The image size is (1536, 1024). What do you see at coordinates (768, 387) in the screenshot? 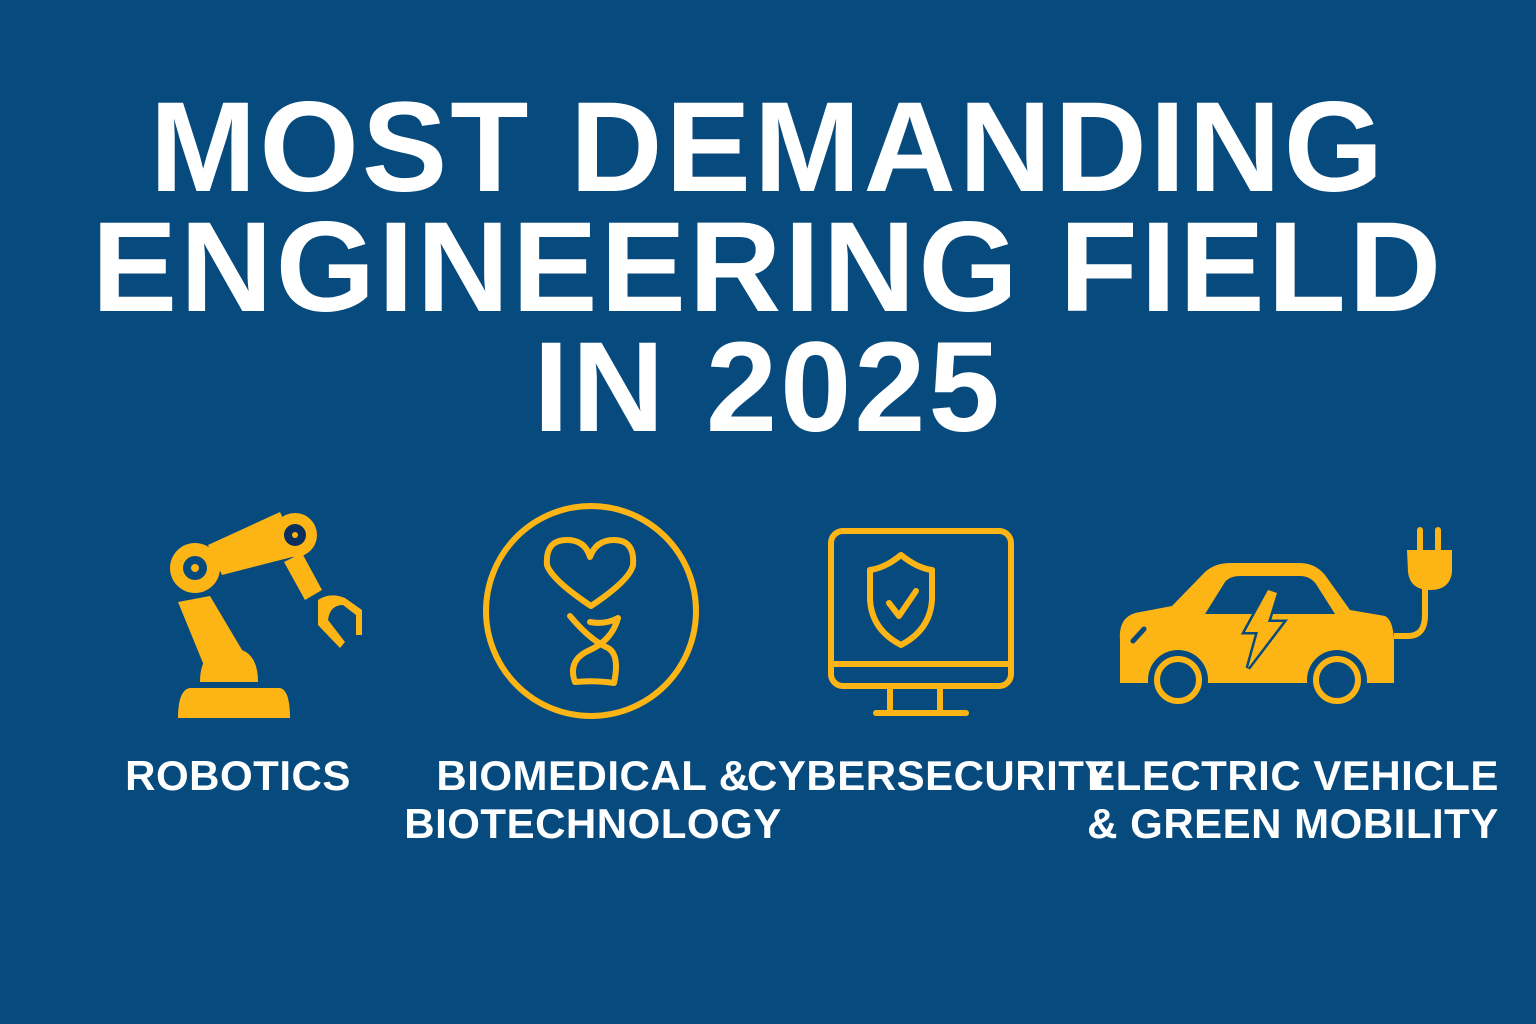
I see `title-line: IN 2025` at bounding box center [768, 387].